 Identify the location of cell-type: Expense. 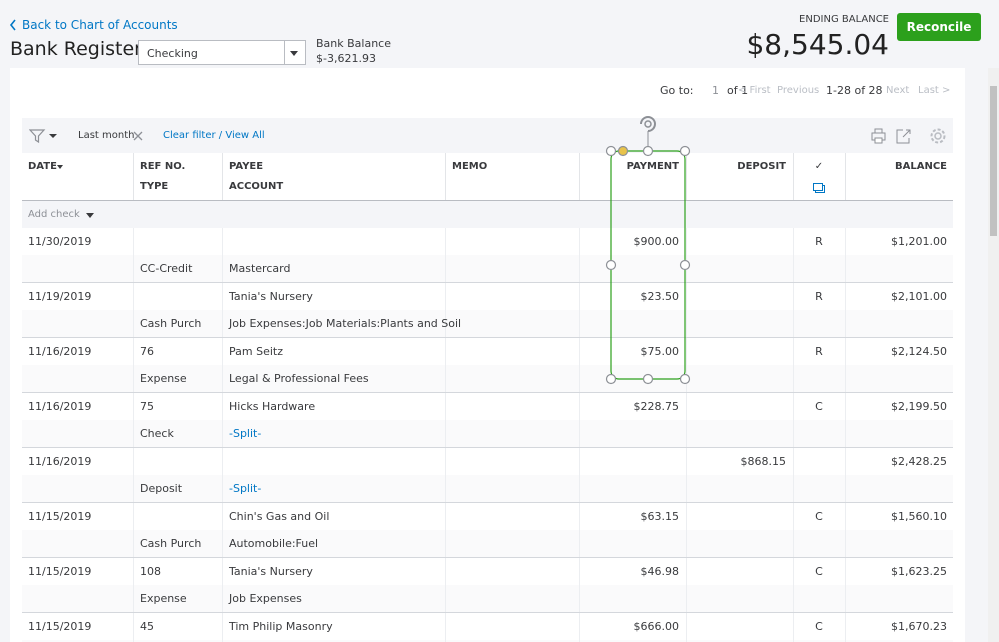
(163, 598).